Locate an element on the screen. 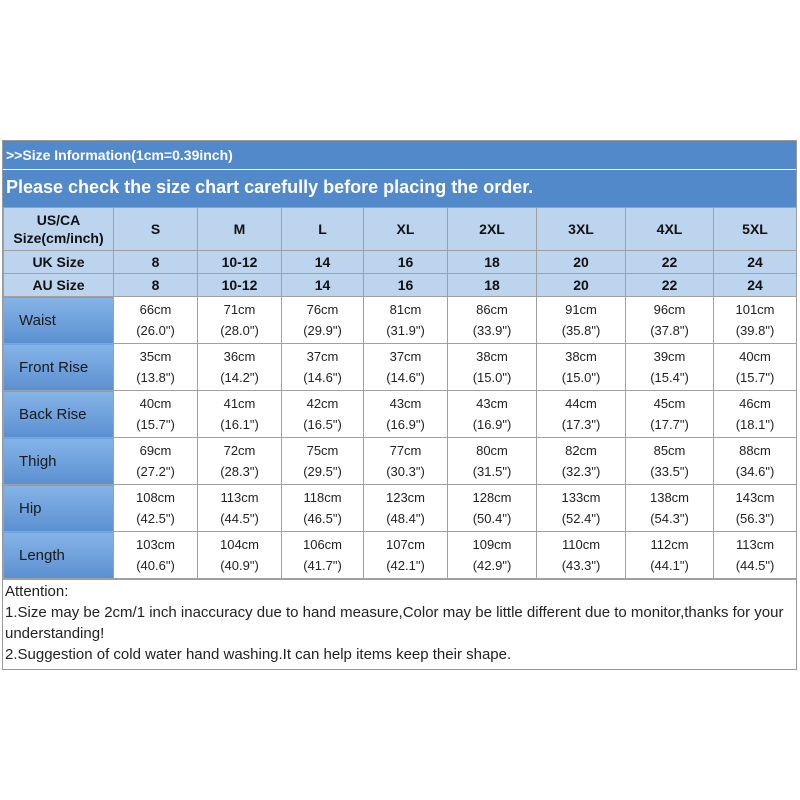 This screenshot has width=800, height=800. cm-value: 138cm is located at coordinates (669, 497).